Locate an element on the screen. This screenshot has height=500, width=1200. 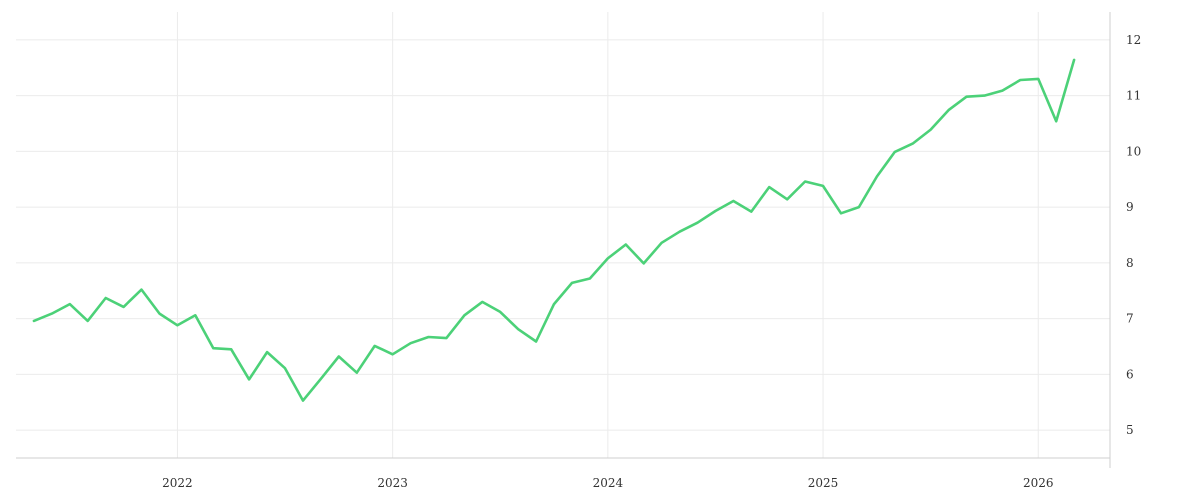
y-tick-label: 7 is located at coordinates (1130, 319).